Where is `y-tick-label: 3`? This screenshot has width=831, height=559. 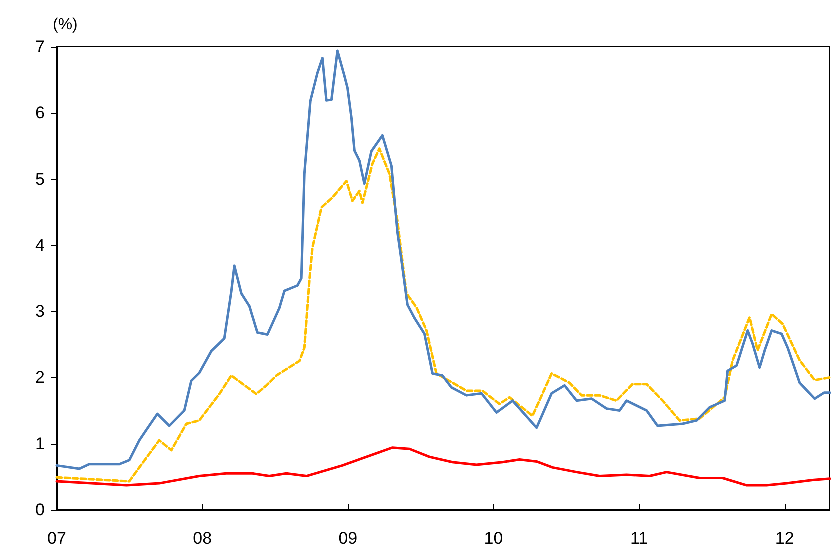
y-tick-label: 3 is located at coordinates (40, 312).